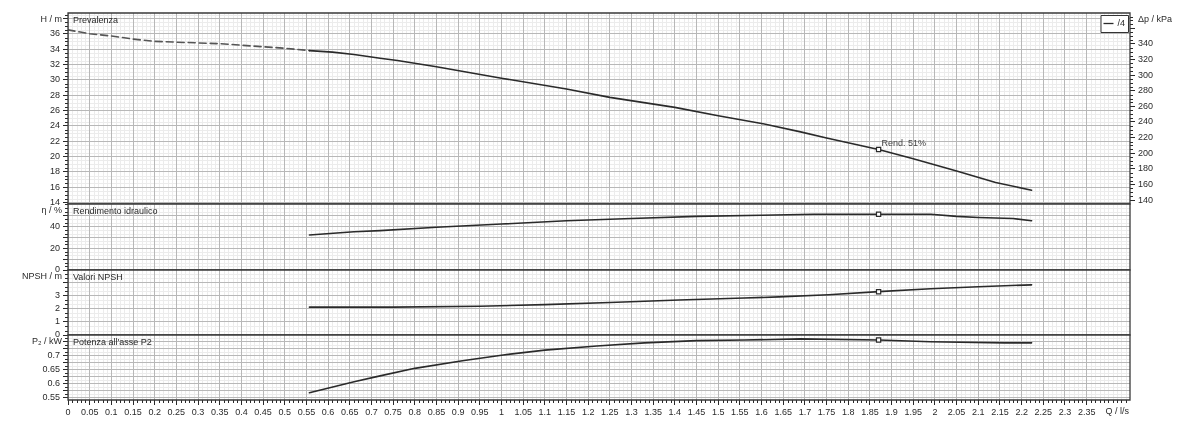 The image size is (1200, 428). Describe the element at coordinates (54, 140) in the screenshot. I see `y-tick-label: 22` at that location.